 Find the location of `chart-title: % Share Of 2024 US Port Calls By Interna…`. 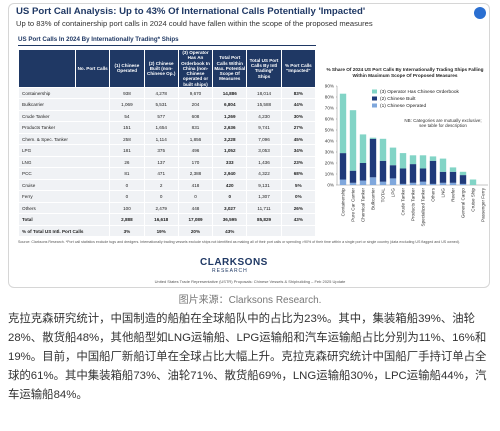

chart-title: % Share Of 2024 US Port Calls By Interna… is located at coordinates (405, 72).